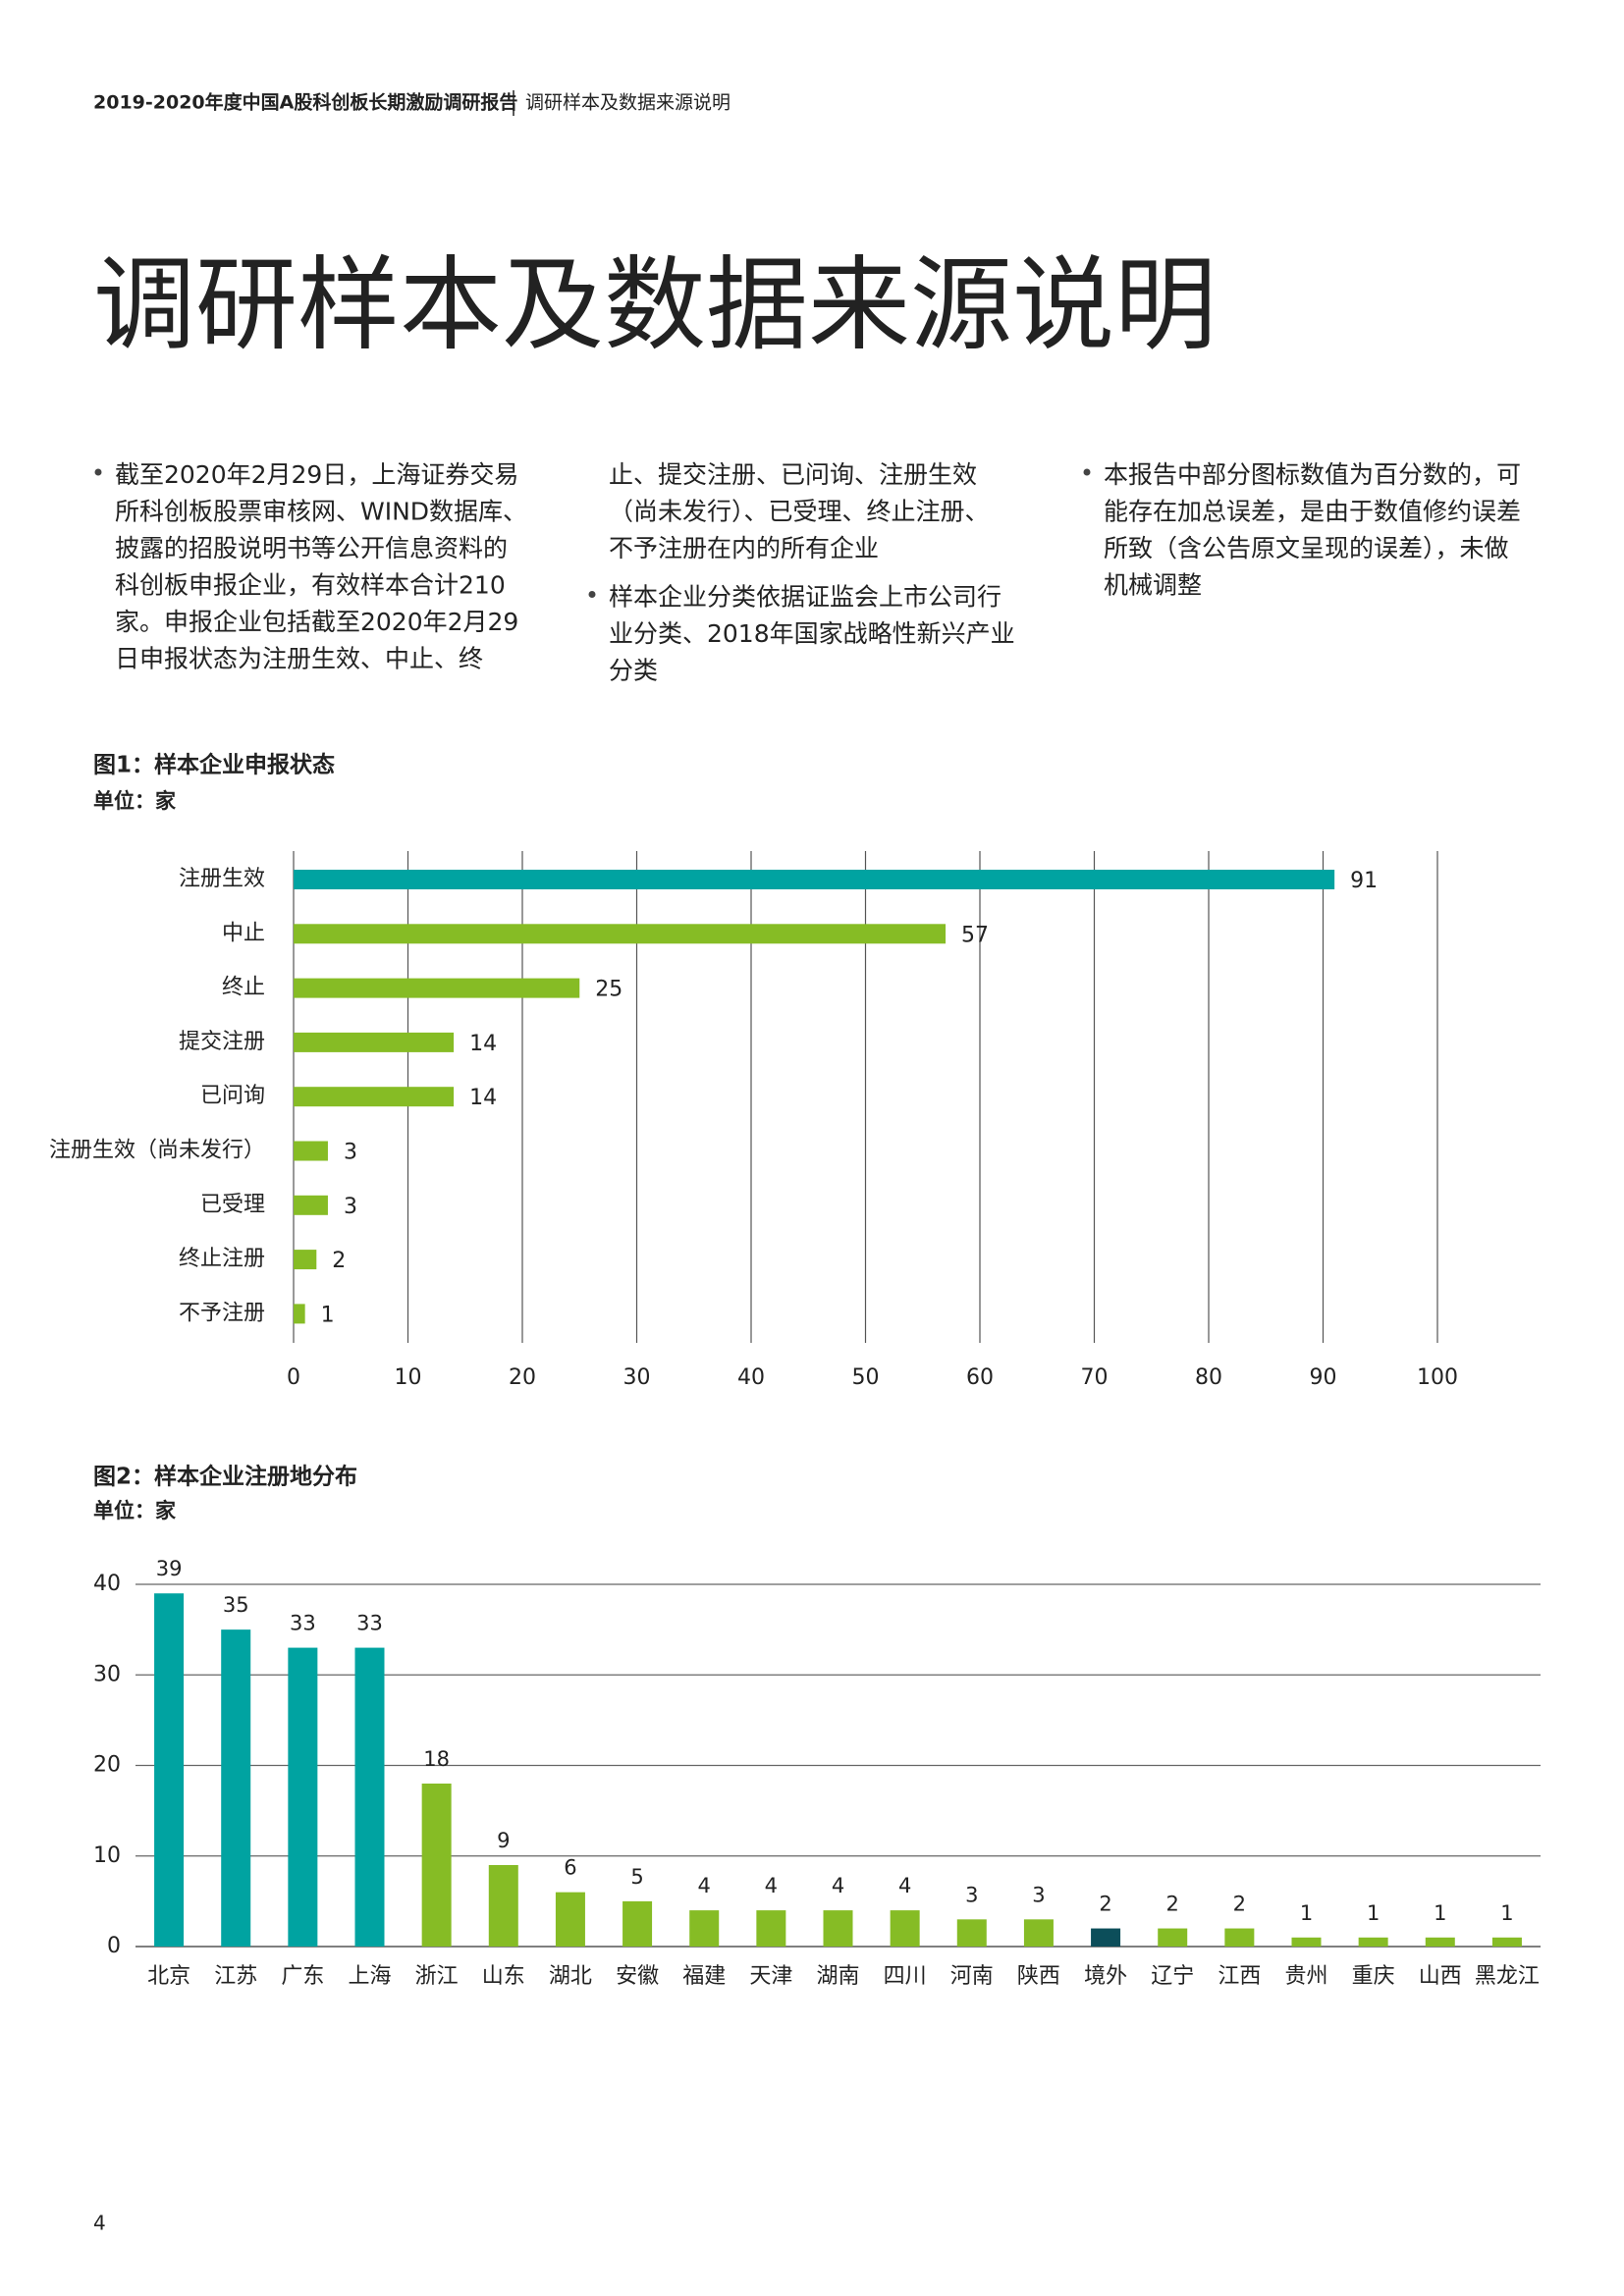 This screenshot has height=2296, width=1624. I want to click on paragraph-line: 所科创板股票审核网、WIND数据库、, so click(321, 512).